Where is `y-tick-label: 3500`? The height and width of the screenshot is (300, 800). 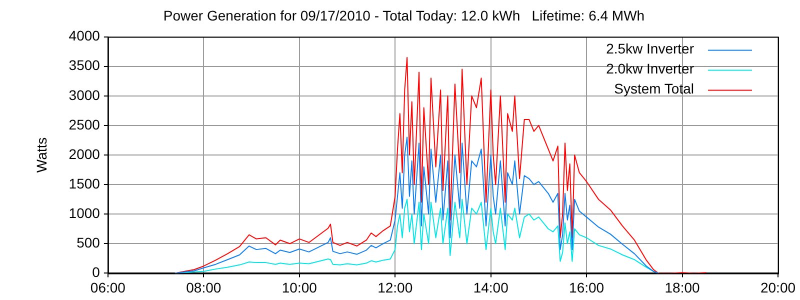
y-tick-label: 3500 is located at coordinates (84, 65).